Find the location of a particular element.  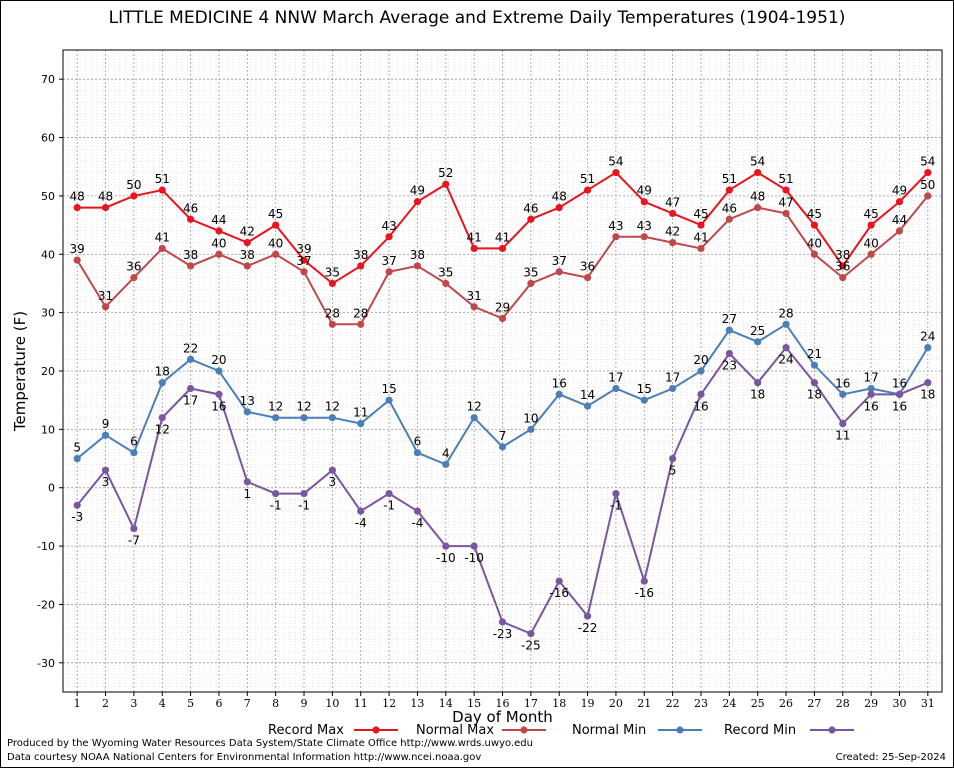

y-tick-label: -10 is located at coordinates (46, 546).